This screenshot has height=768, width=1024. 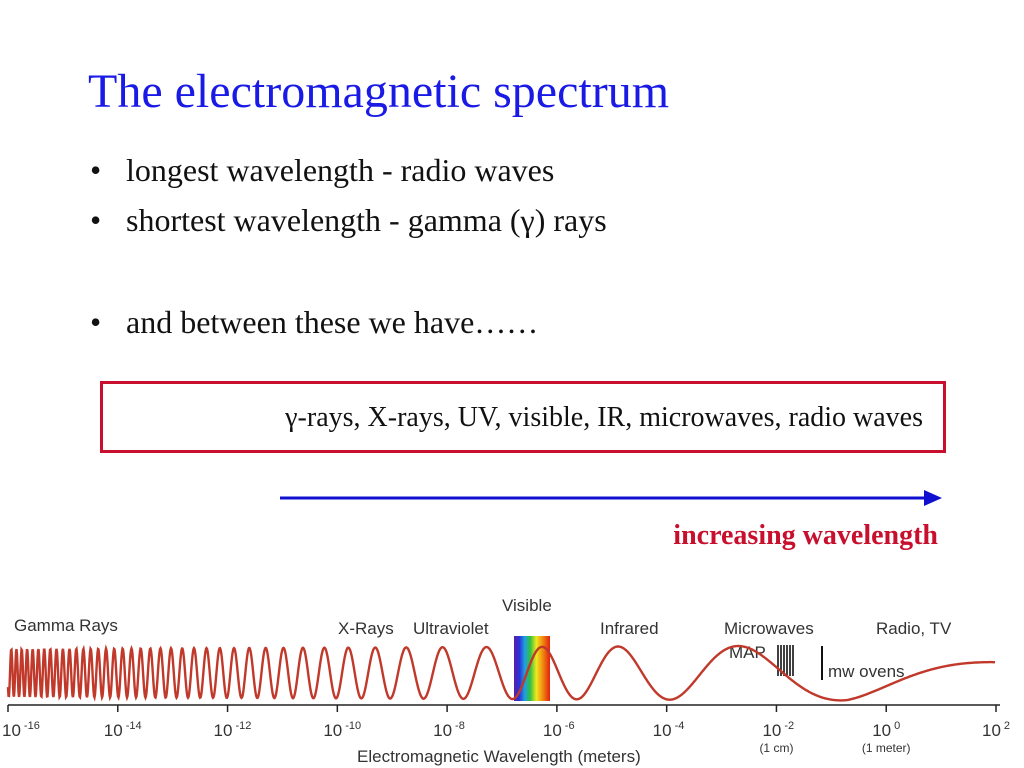 What do you see at coordinates (886, 730) in the screenshot?
I see `axis-tick-label: 10 0` at bounding box center [886, 730].